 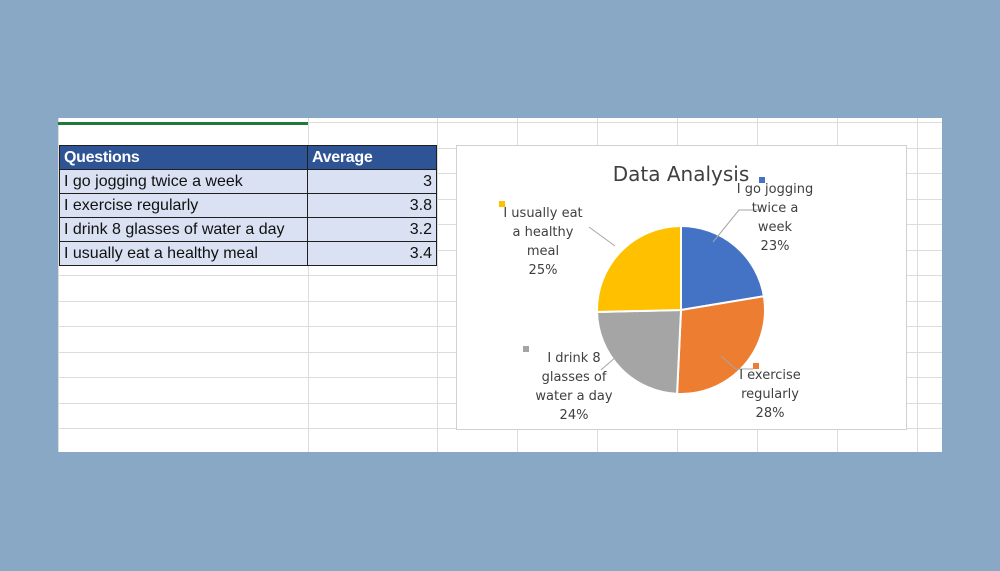 I want to click on category-label: water a day, so click(x=573, y=396).